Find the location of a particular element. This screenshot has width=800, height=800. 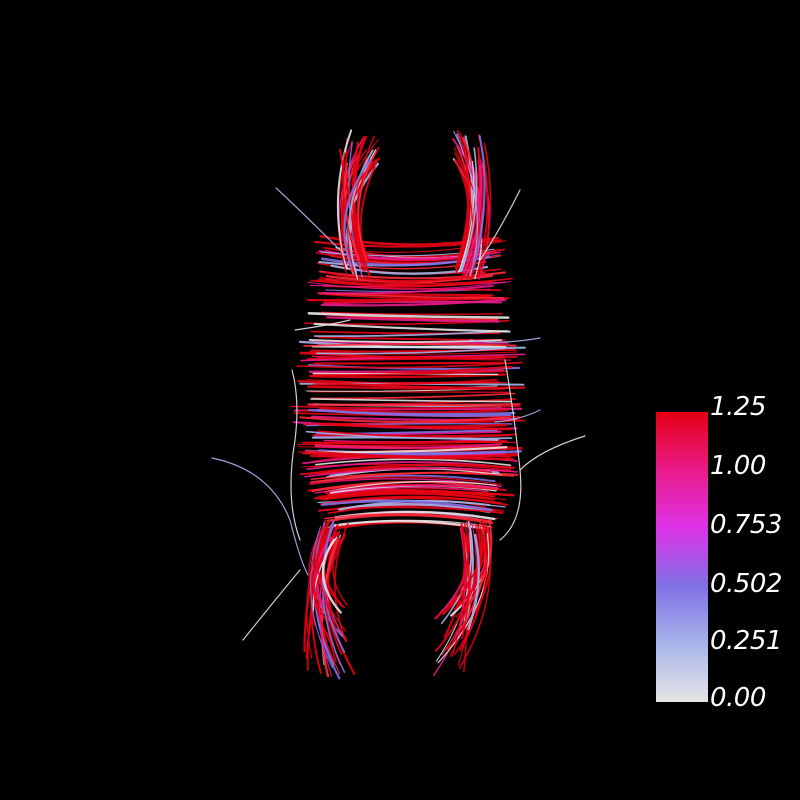

color-bar-tick-label: 0.502 is located at coordinates (746, 584).